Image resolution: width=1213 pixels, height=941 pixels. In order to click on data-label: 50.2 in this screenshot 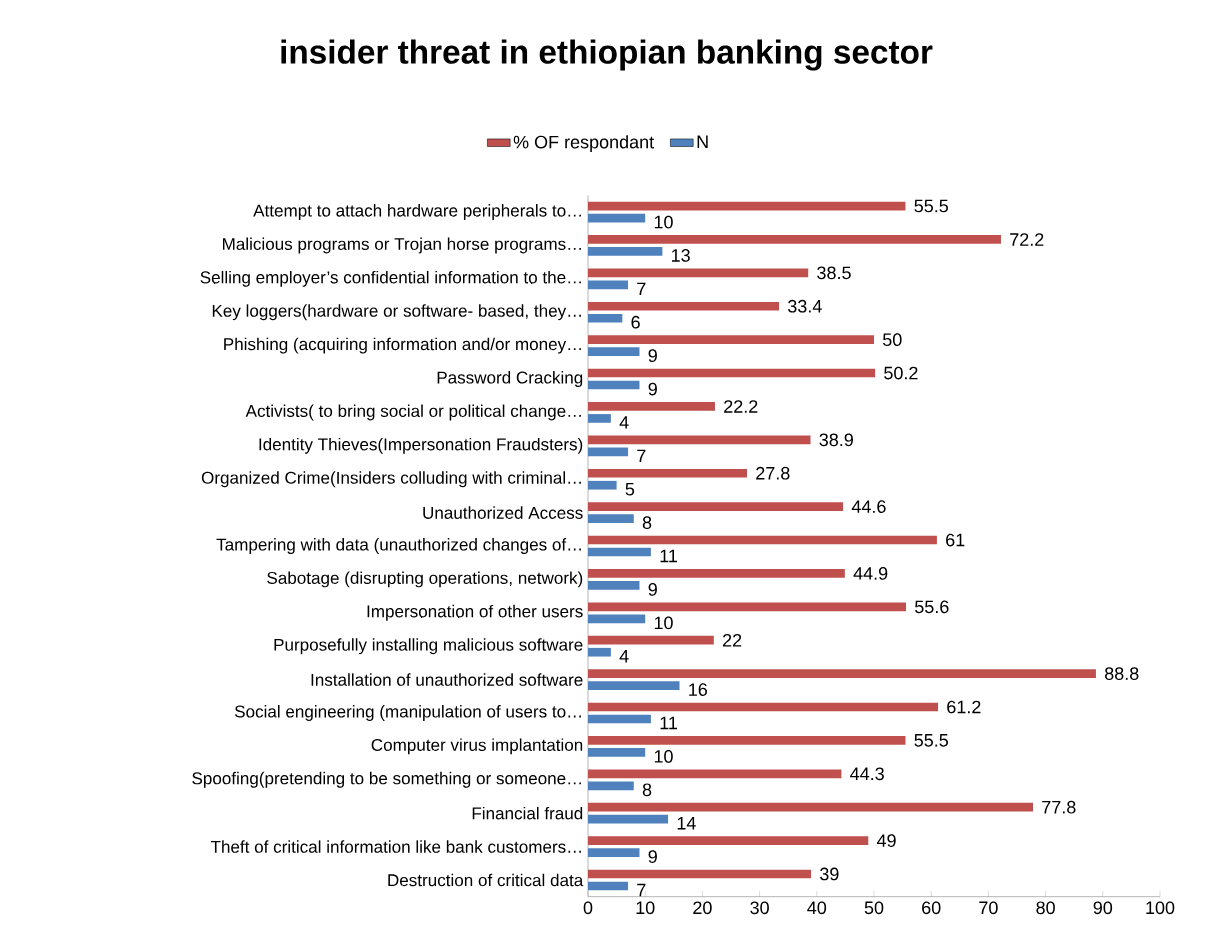, I will do `click(901, 373)`.